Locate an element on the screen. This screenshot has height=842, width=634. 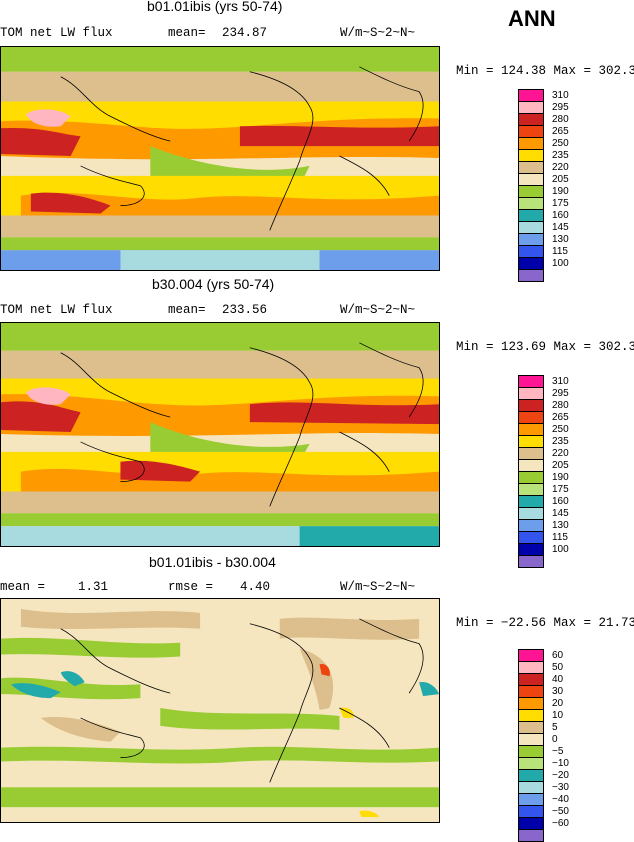
legend-label: 205 is located at coordinates (560, 465).